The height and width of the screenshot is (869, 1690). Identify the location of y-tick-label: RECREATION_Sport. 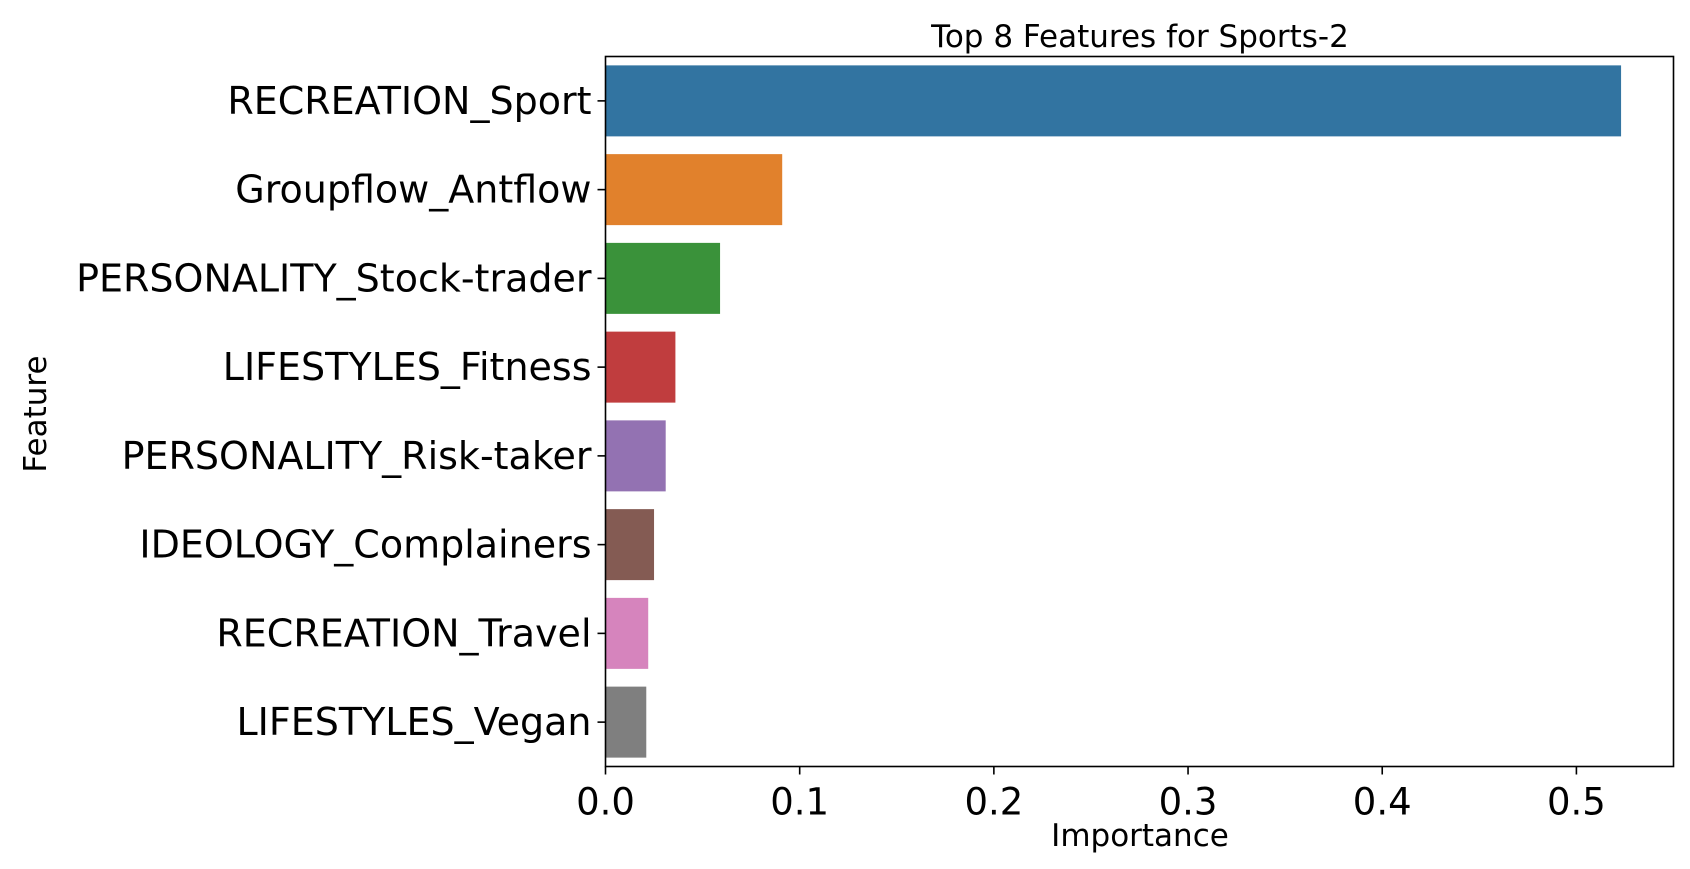
(409, 101).